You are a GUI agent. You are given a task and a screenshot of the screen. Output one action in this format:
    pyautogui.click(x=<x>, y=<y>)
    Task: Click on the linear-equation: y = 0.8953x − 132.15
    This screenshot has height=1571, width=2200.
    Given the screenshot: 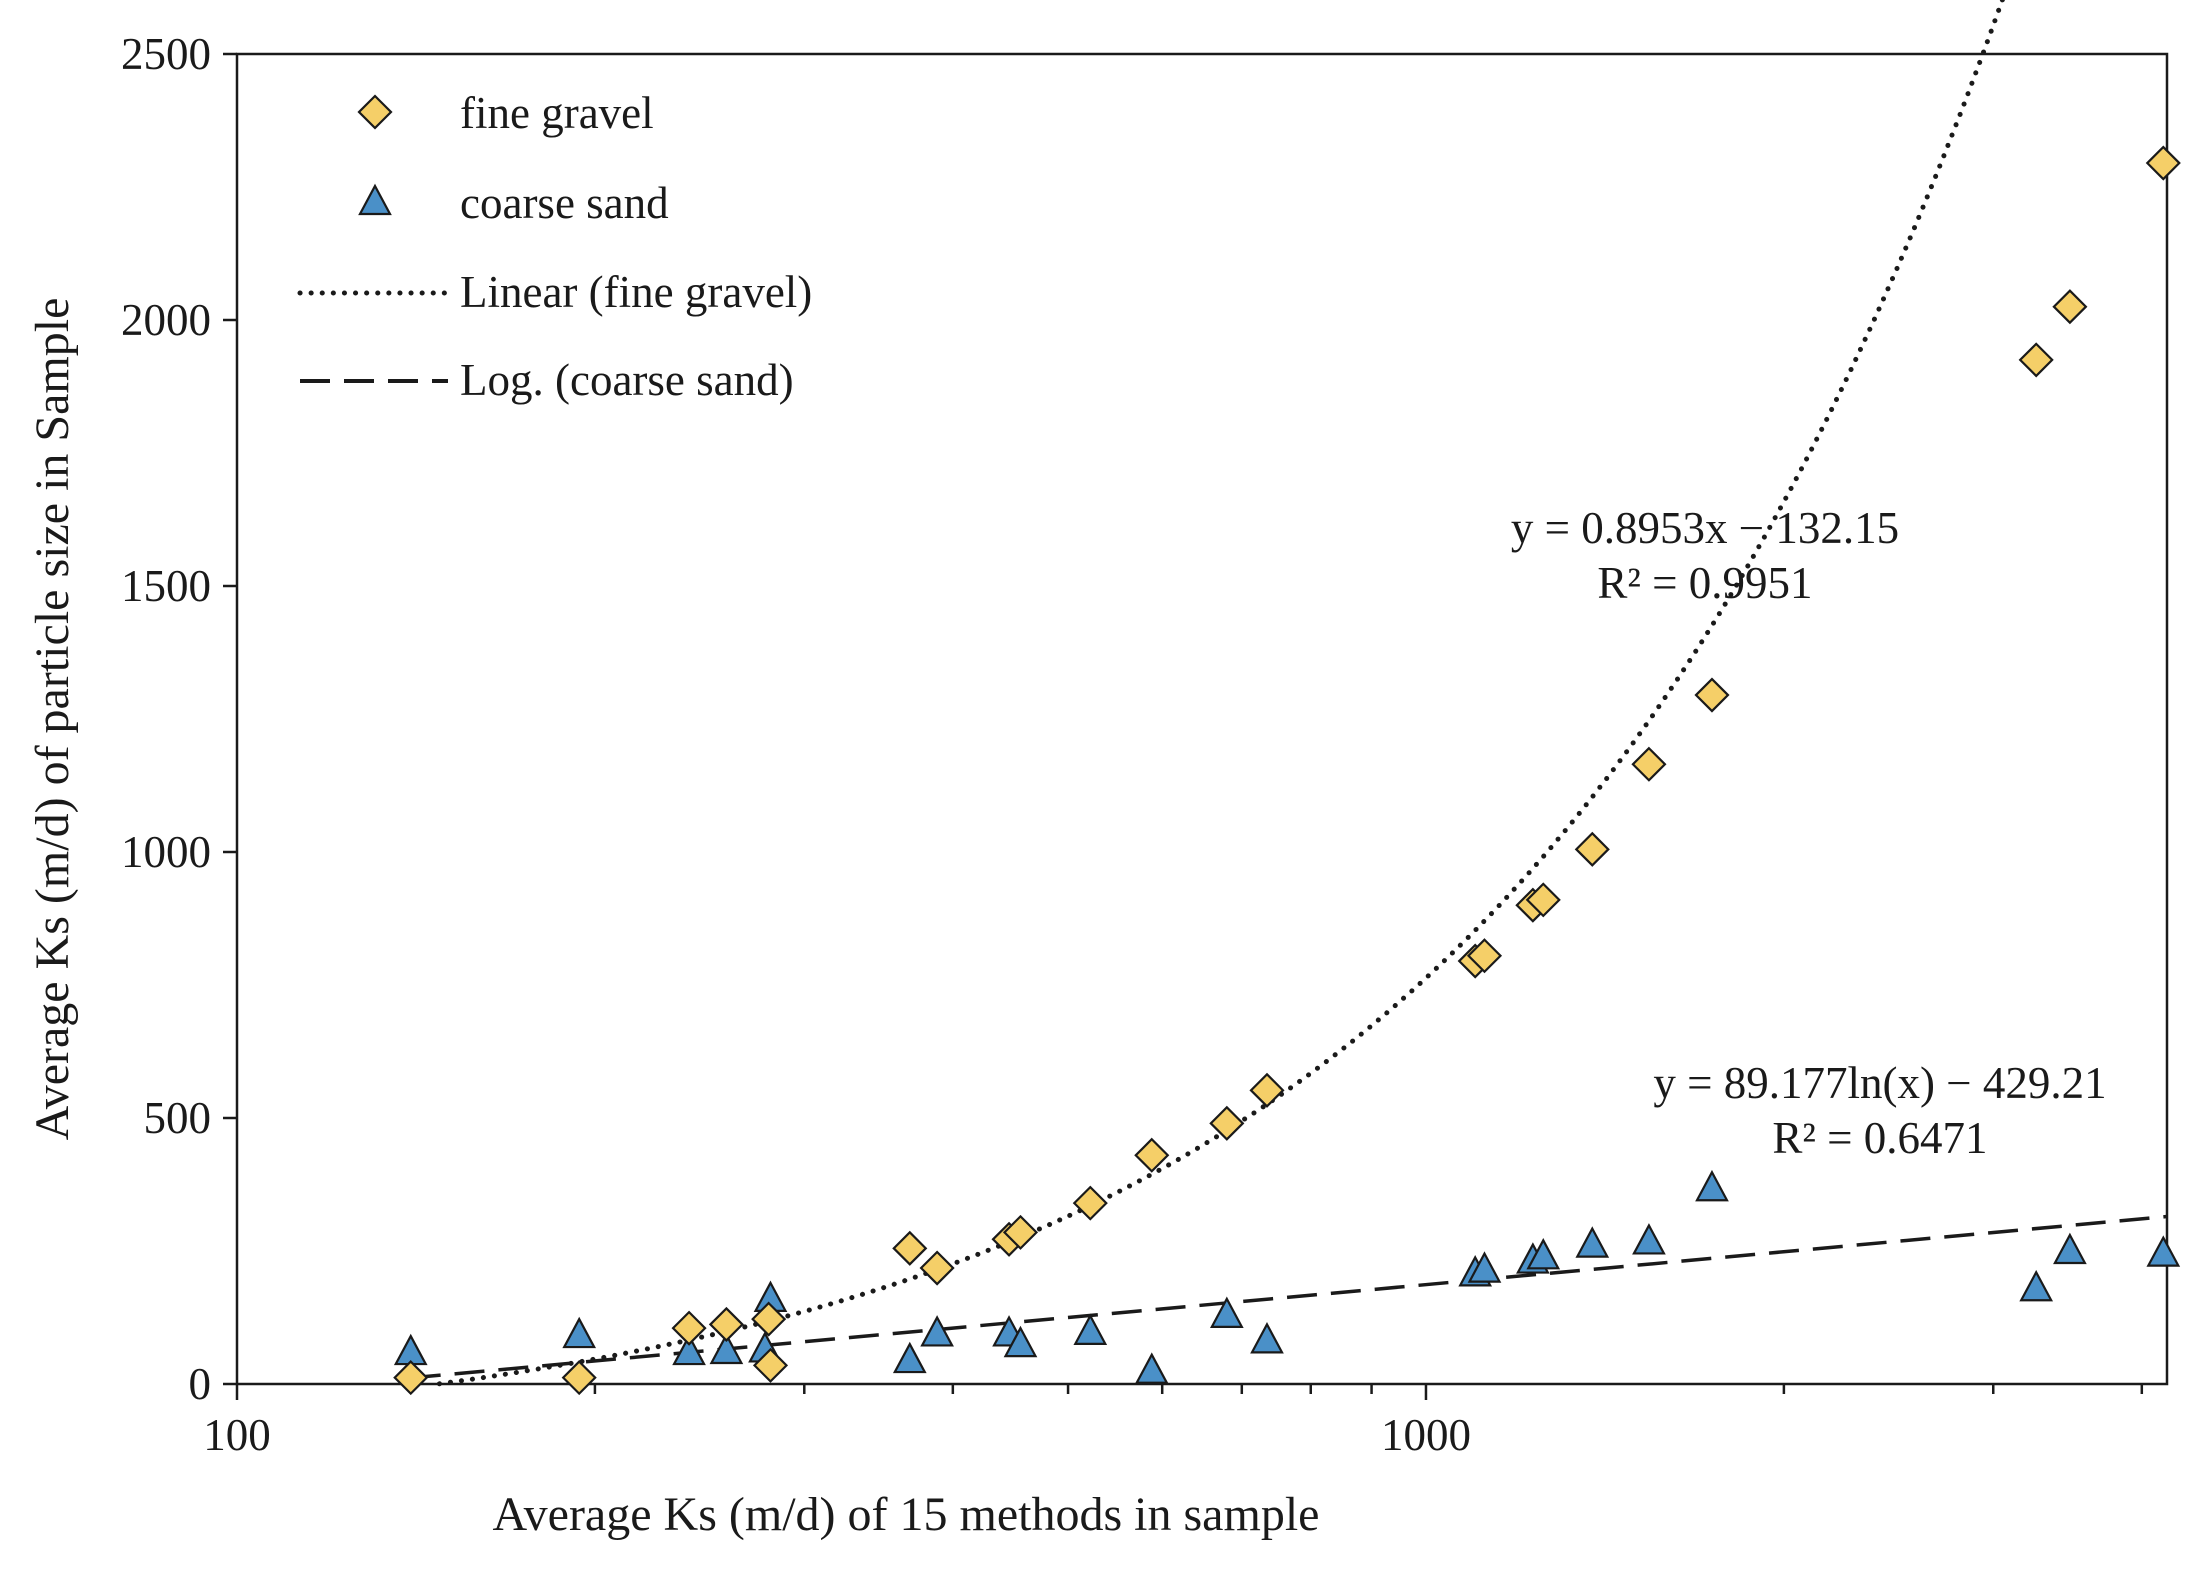 What is the action you would take?
    pyautogui.click(x=1705, y=528)
    